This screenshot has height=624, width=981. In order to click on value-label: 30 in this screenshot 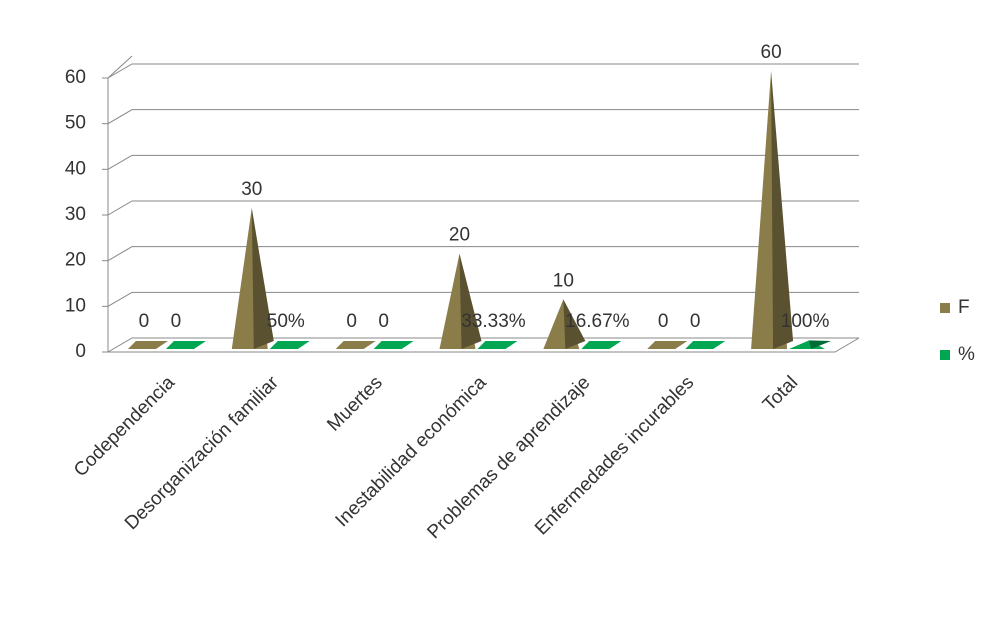, I will do `click(251, 189)`.